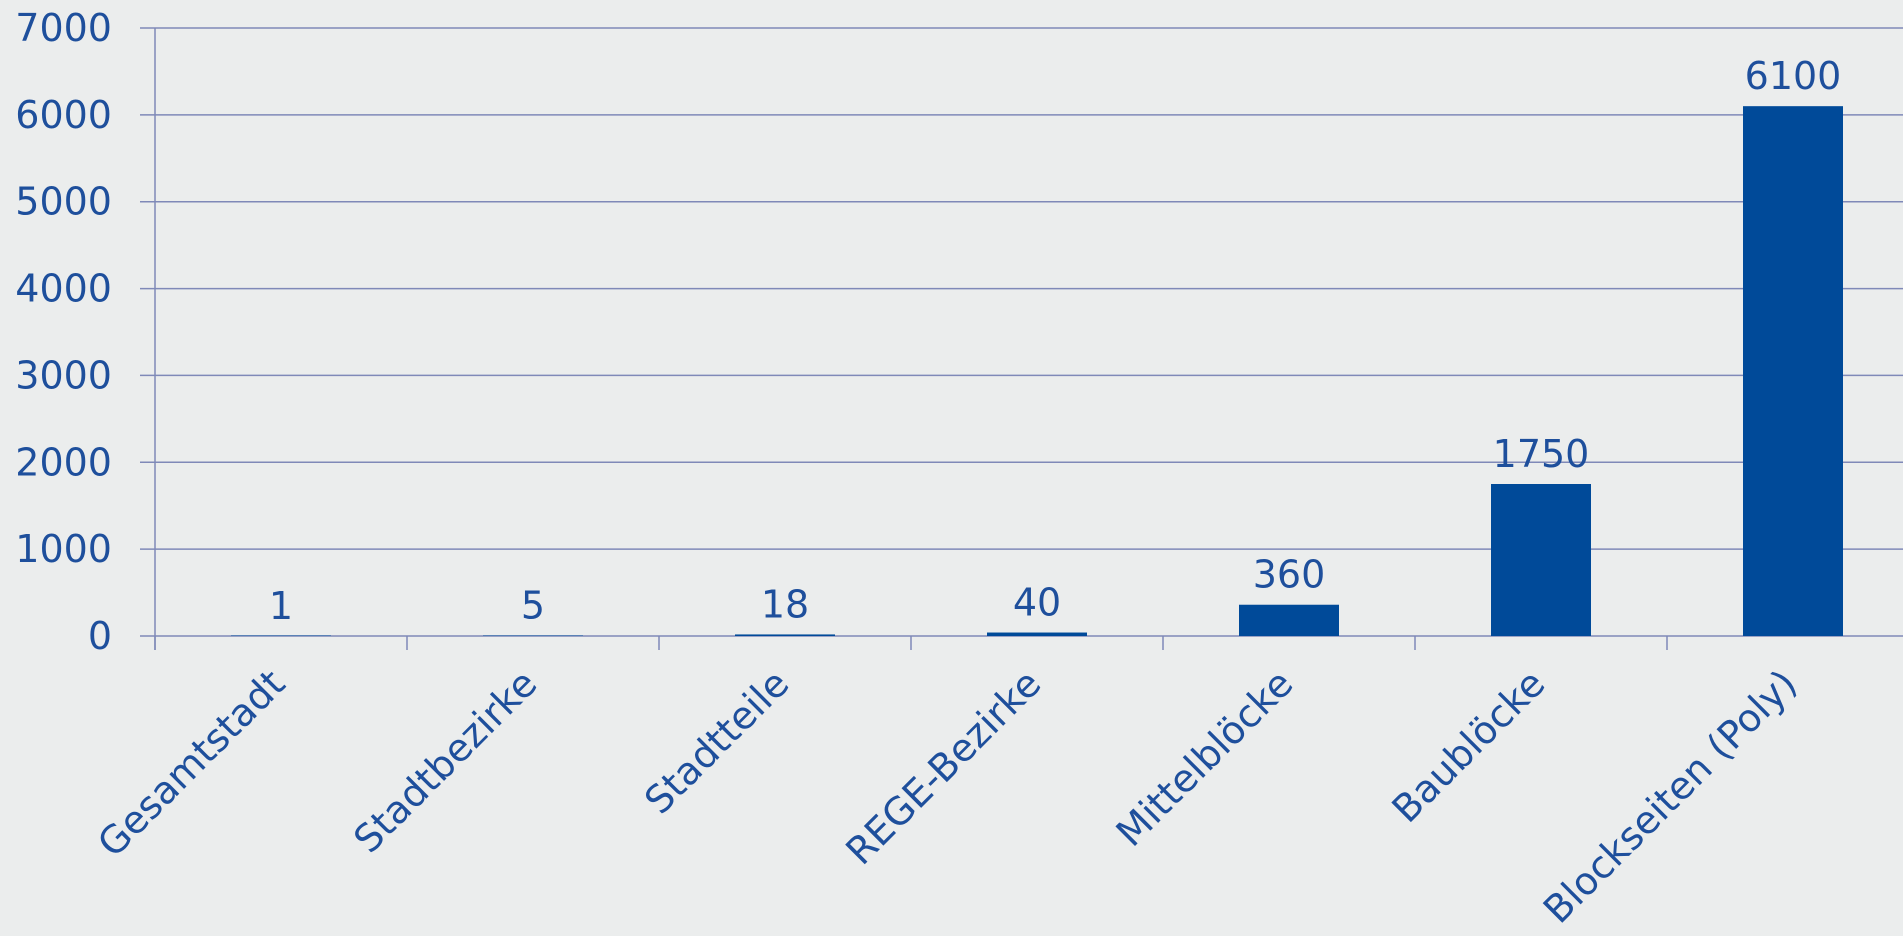 The height and width of the screenshot is (936, 1903). What do you see at coordinates (63, 462) in the screenshot?
I see `y-tick-label: 2000` at bounding box center [63, 462].